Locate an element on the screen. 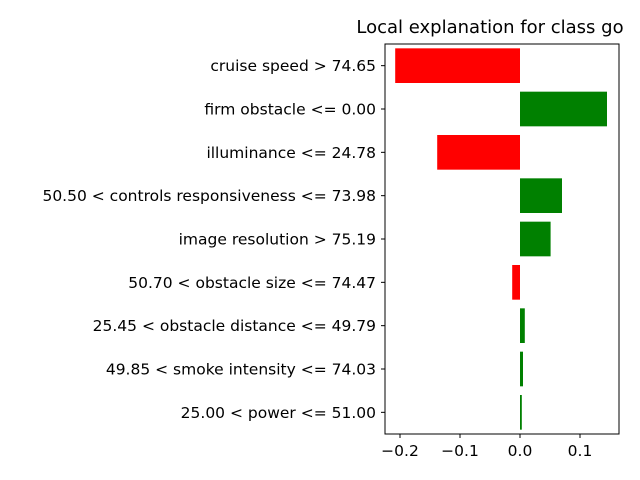 The width and height of the screenshot is (640, 480). y-tick-label: image resolution > 75.19 is located at coordinates (277, 240).